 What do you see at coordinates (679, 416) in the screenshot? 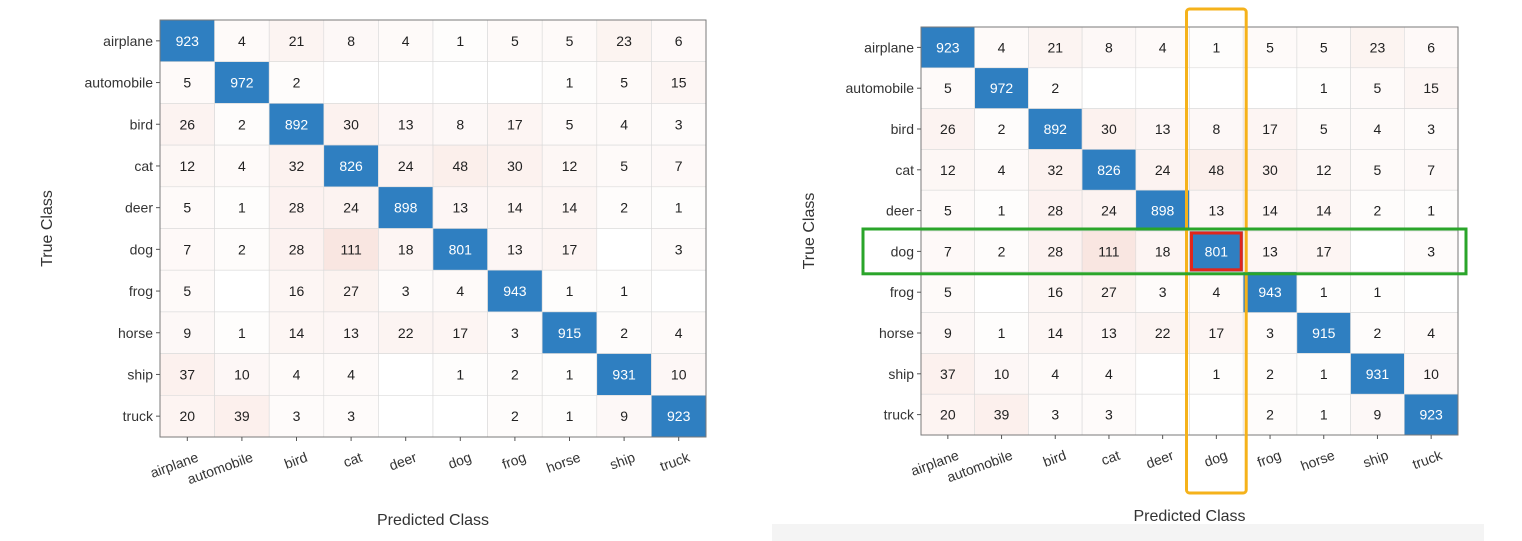
I see `cell-value-truck-truck: 923` at bounding box center [679, 416].